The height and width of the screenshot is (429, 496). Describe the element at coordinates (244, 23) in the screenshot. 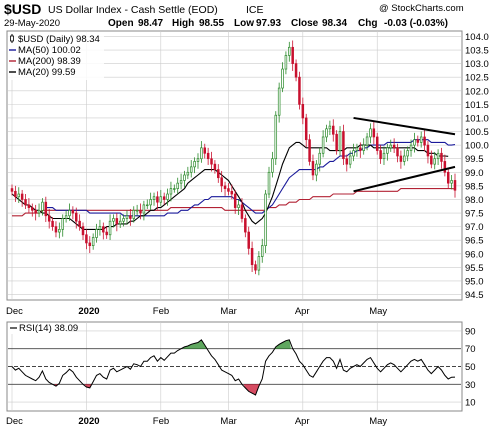

I see `low-label: Low` at that location.